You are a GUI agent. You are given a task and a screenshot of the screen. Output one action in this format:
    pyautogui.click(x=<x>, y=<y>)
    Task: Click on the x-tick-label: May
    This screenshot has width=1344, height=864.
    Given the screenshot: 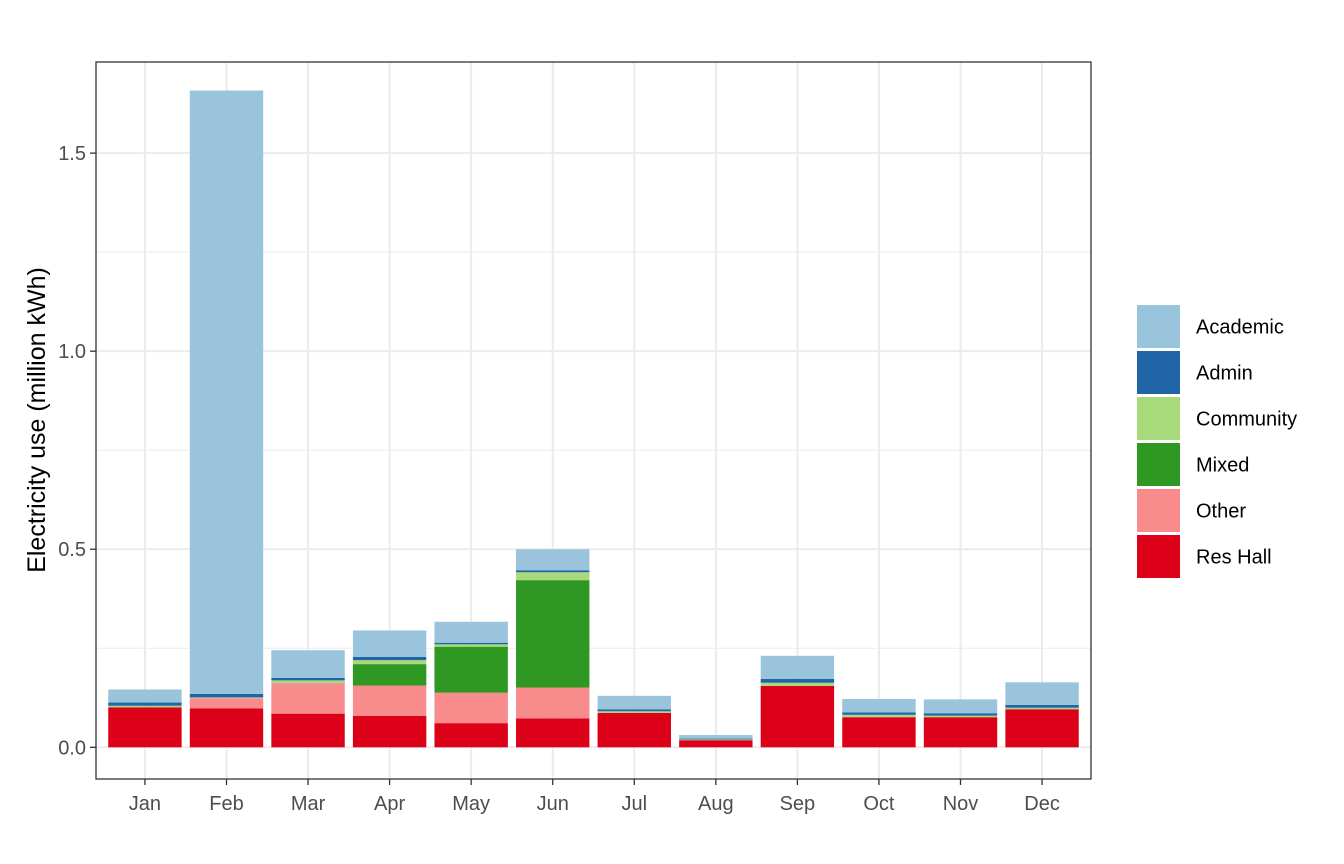 What is the action you would take?
    pyautogui.click(x=471, y=804)
    